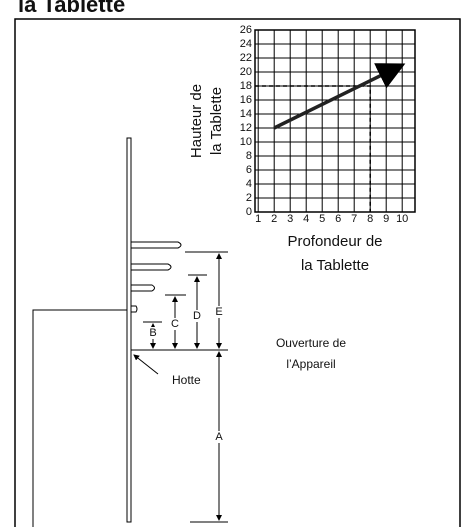 This screenshot has height=527, width=474. Describe the element at coordinates (249, 184) in the screenshot. I see `y-tick-label: 4` at that location.